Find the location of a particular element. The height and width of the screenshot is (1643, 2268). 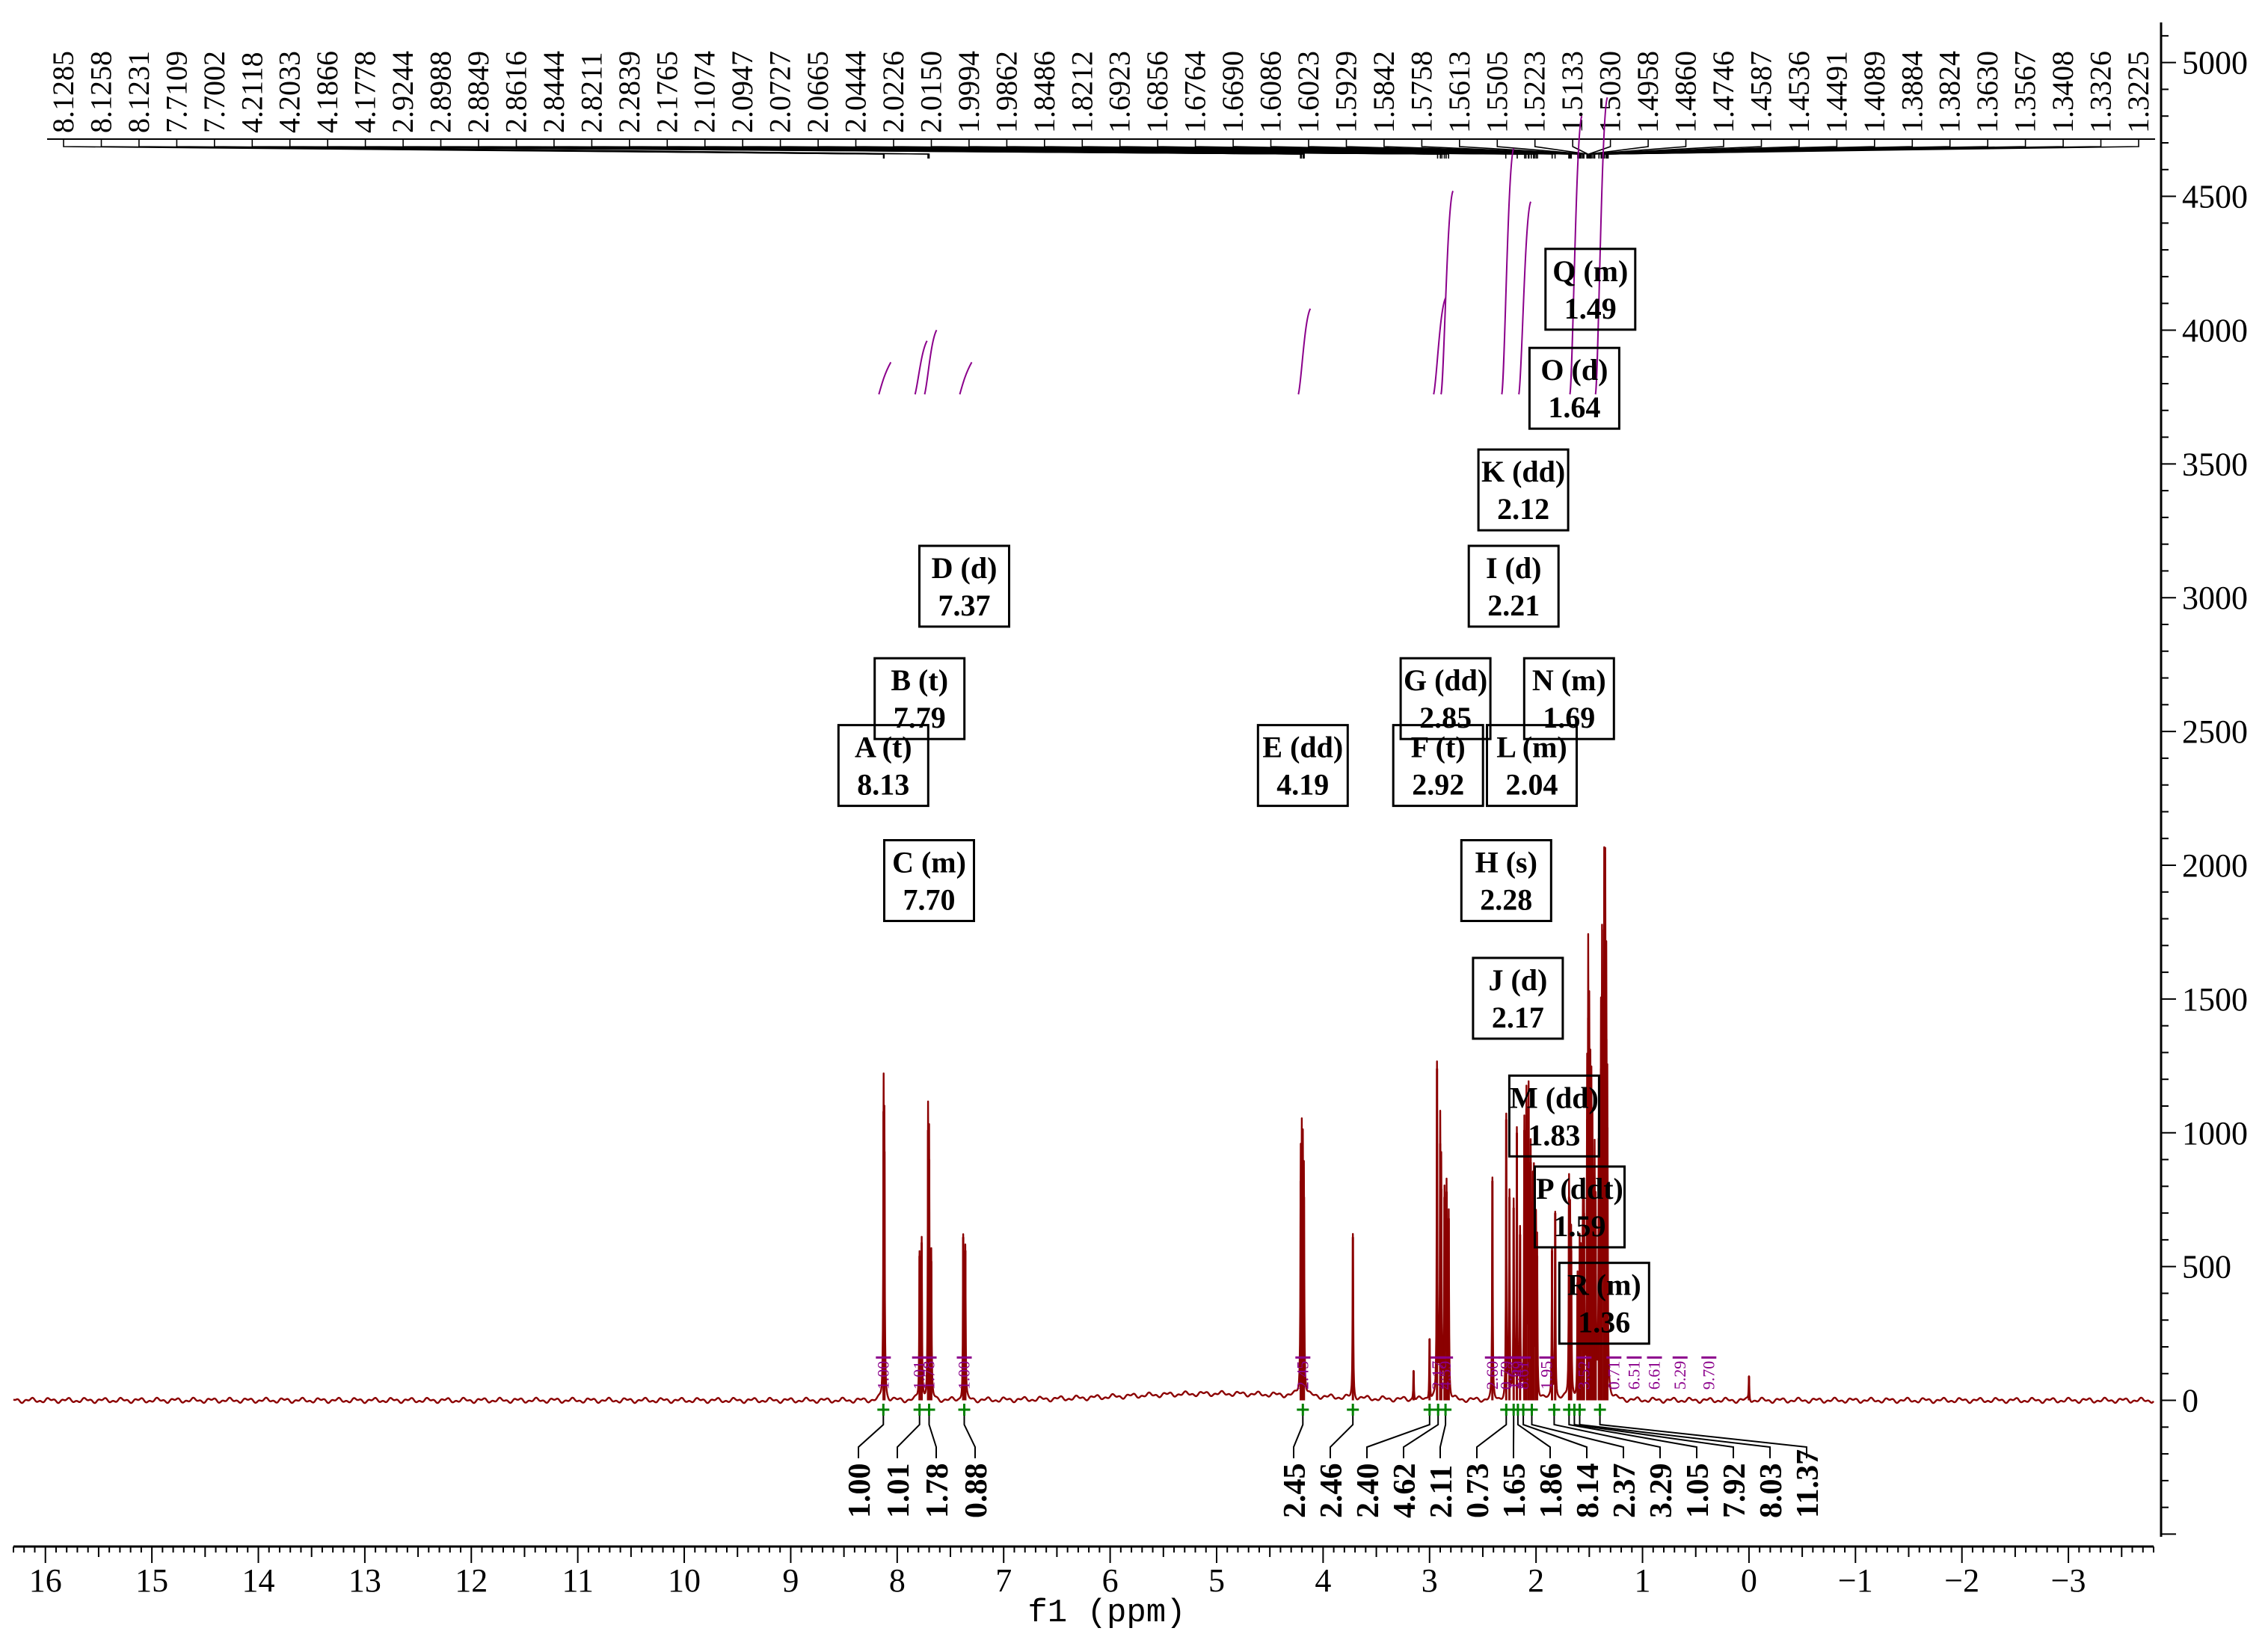

peak-label: 1.3824 is located at coordinates (1950, 92).